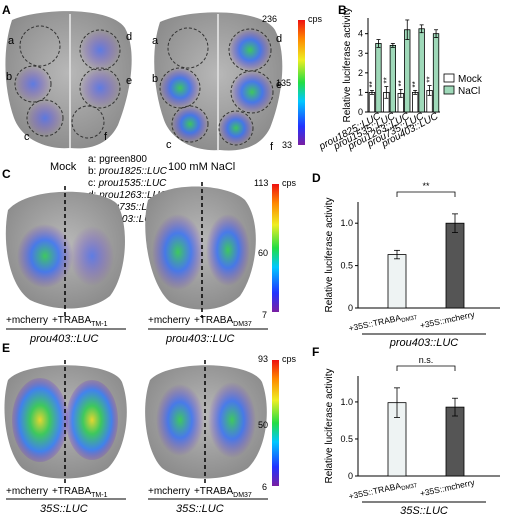 The width and height of the screenshot is (520, 516). Describe the element at coordinates (201, 167) in the screenshot. I see `caption-nacl: 100 mM NaCl` at that location.